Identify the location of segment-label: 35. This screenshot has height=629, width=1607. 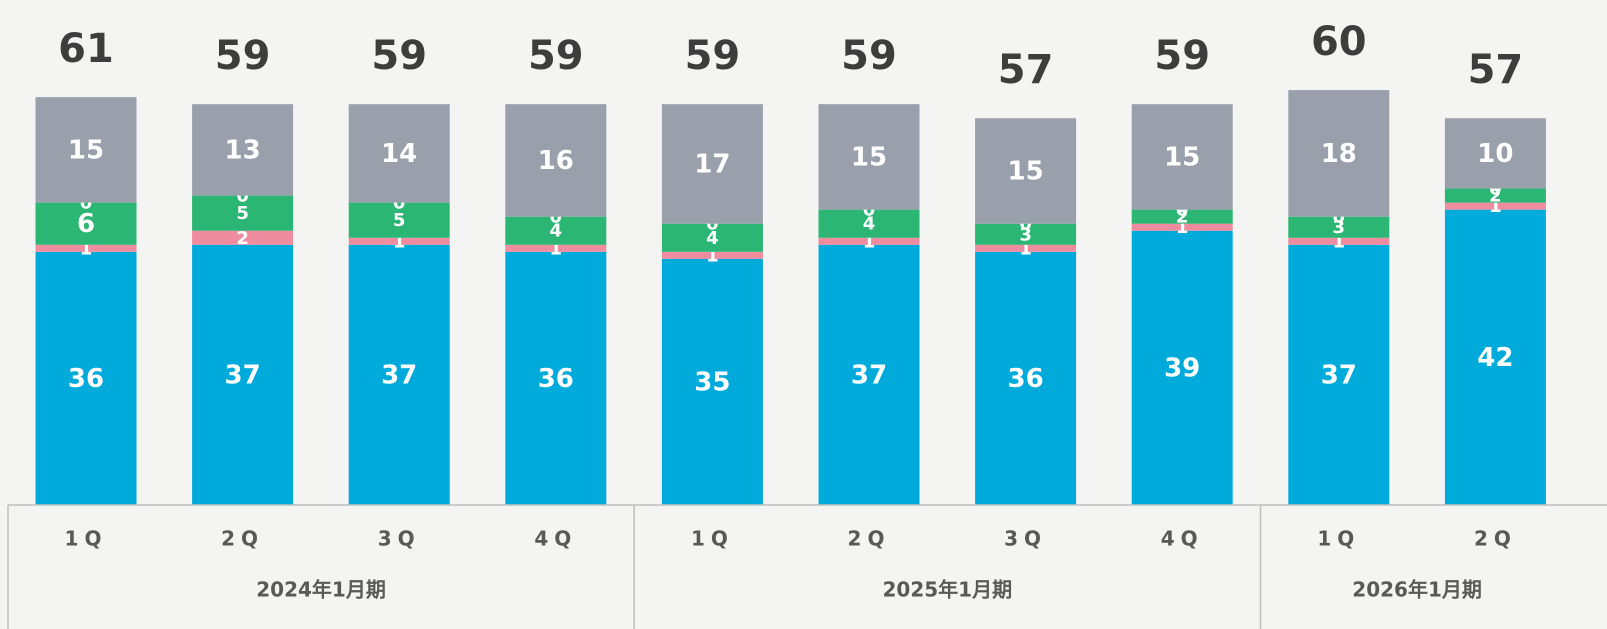
(712, 382).